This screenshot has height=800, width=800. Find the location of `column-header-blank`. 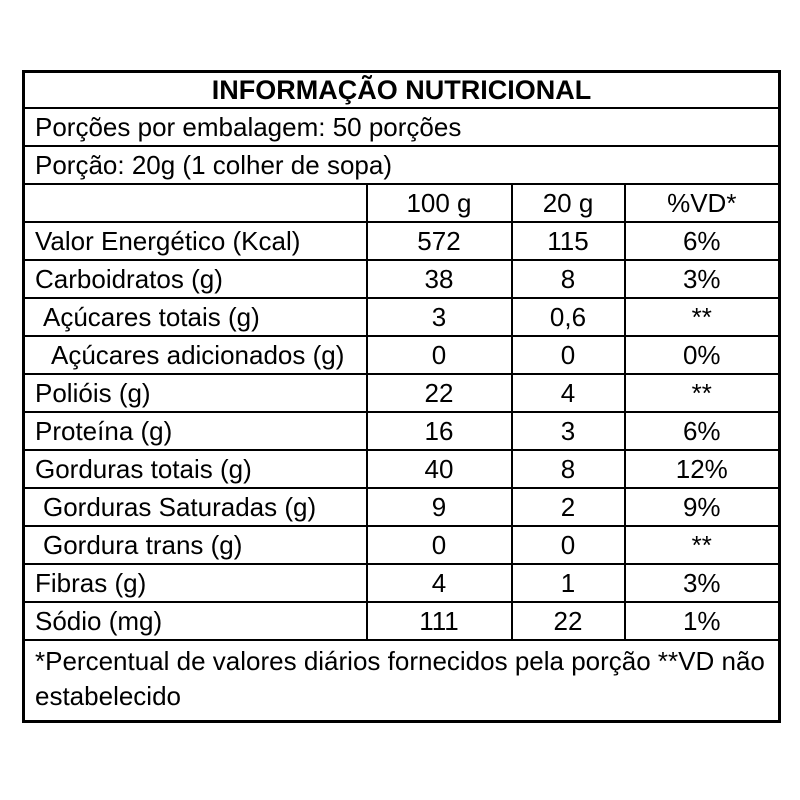

column-header-blank is located at coordinates (195, 203).